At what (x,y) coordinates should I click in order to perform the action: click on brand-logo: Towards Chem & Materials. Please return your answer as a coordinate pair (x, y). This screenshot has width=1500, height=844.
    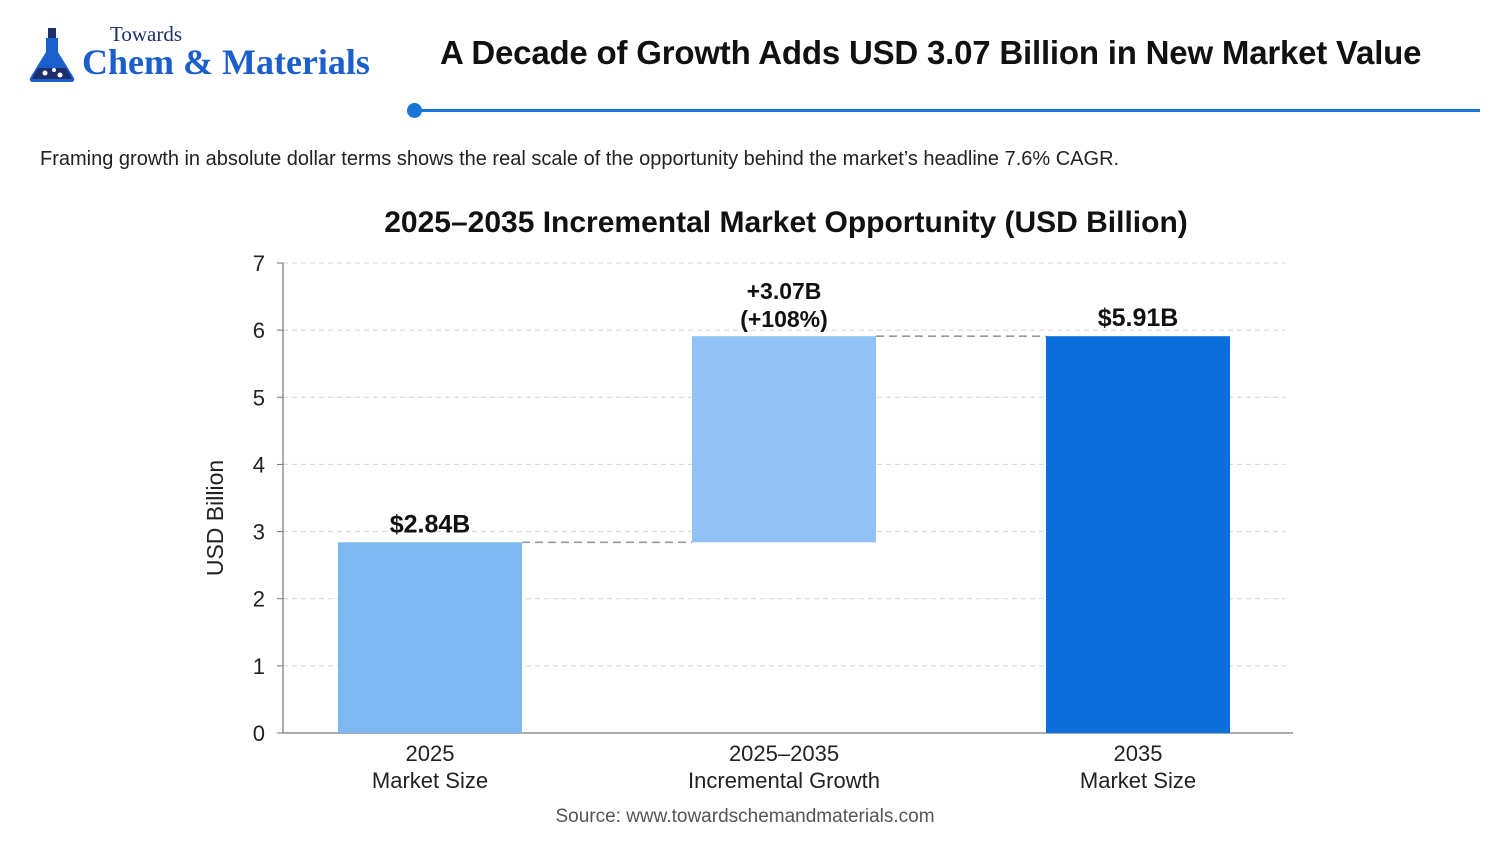
    Looking at the image, I should click on (206, 54).